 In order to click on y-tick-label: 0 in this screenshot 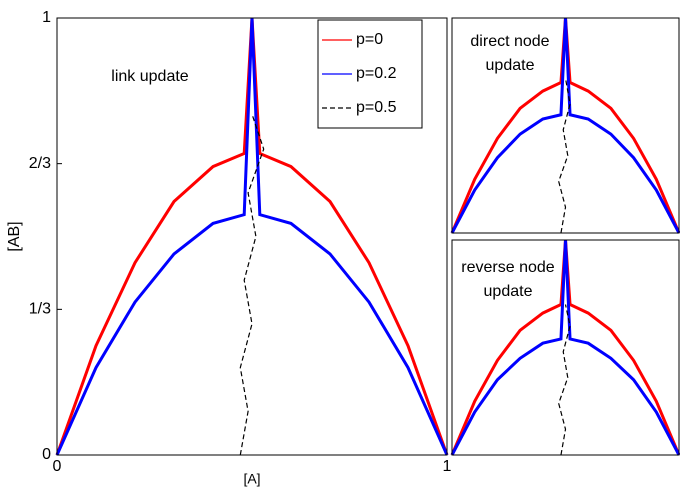, I will do `click(46, 454)`.